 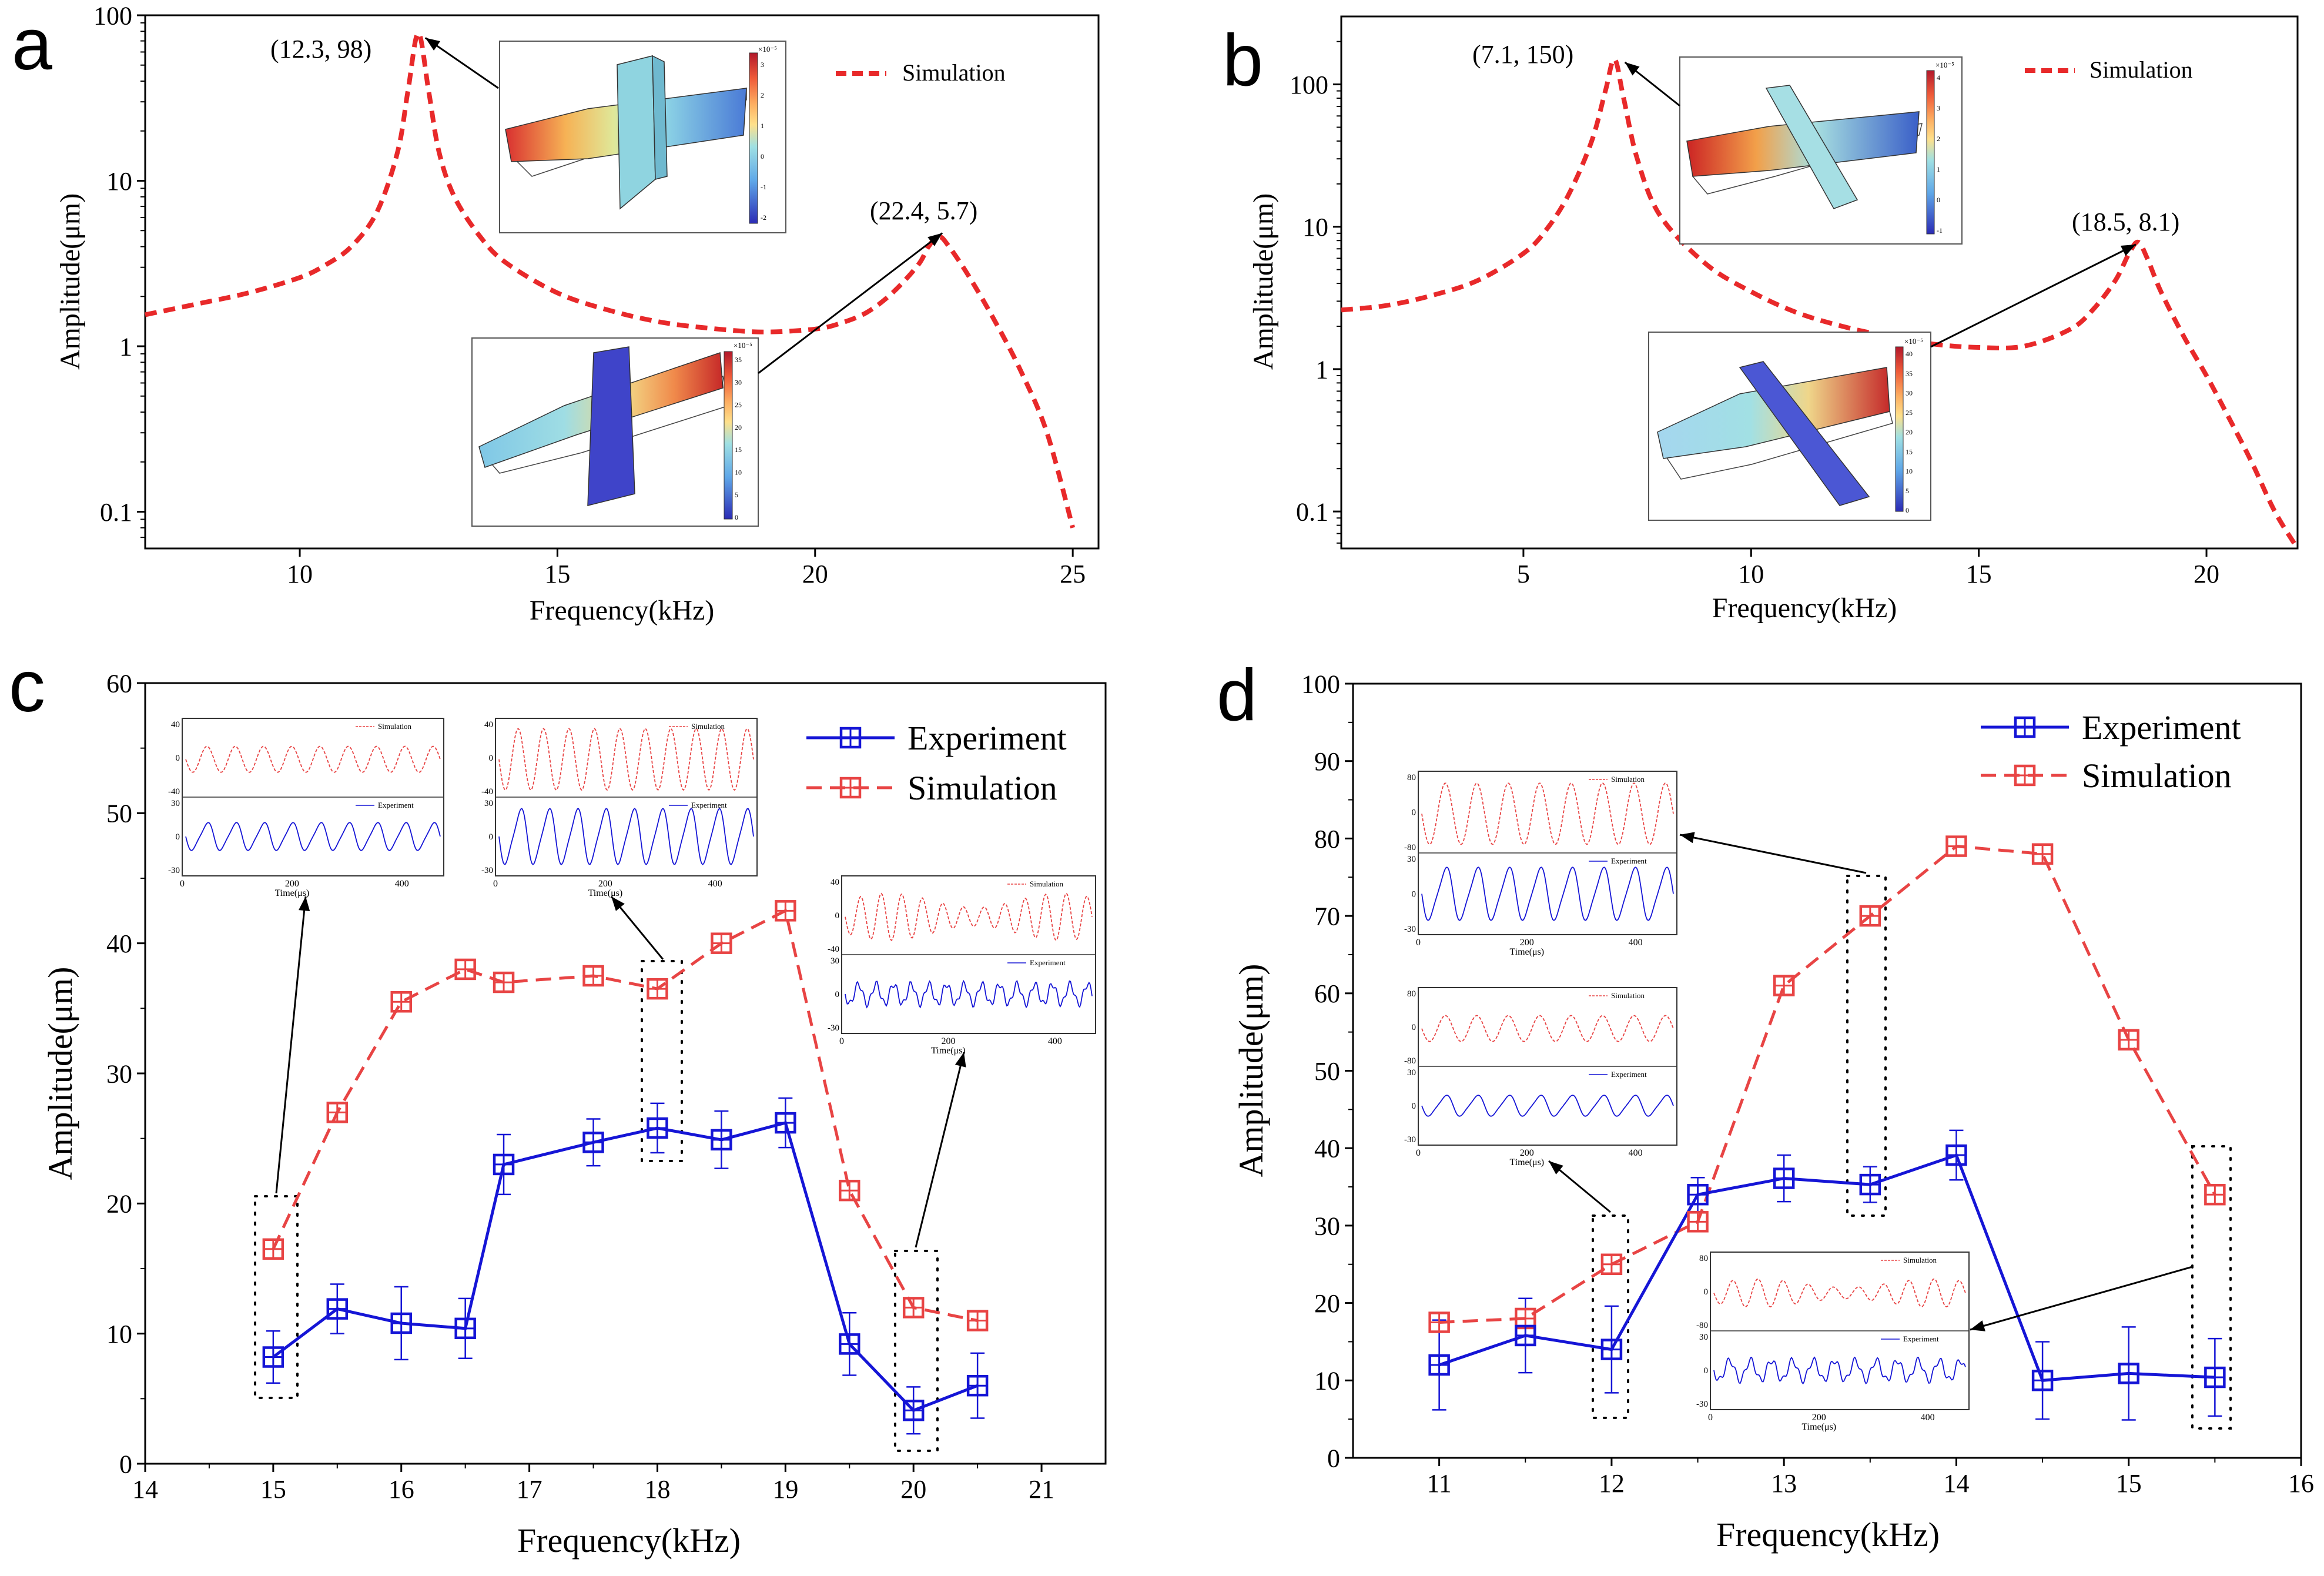 What do you see at coordinates (833, 950) in the screenshot?
I see `inset-y-tick-label: -40` at bounding box center [833, 950].